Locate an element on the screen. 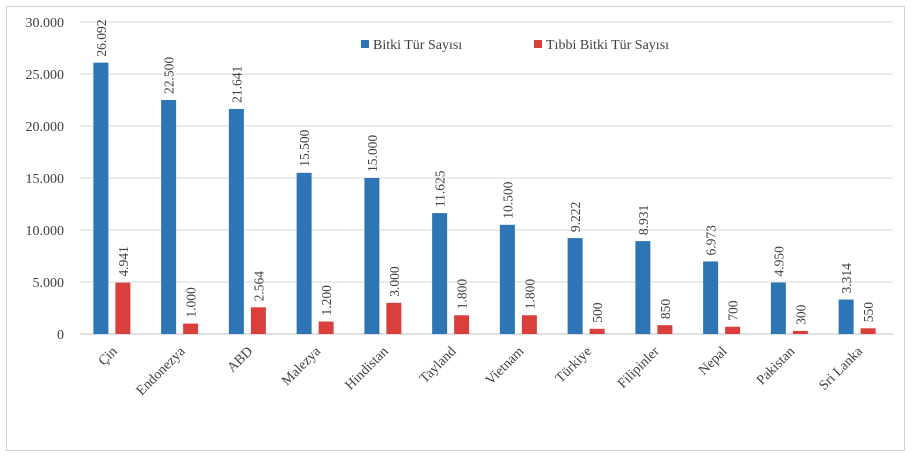  data-label-tibbi: 500 is located at coordinates (597, 312).